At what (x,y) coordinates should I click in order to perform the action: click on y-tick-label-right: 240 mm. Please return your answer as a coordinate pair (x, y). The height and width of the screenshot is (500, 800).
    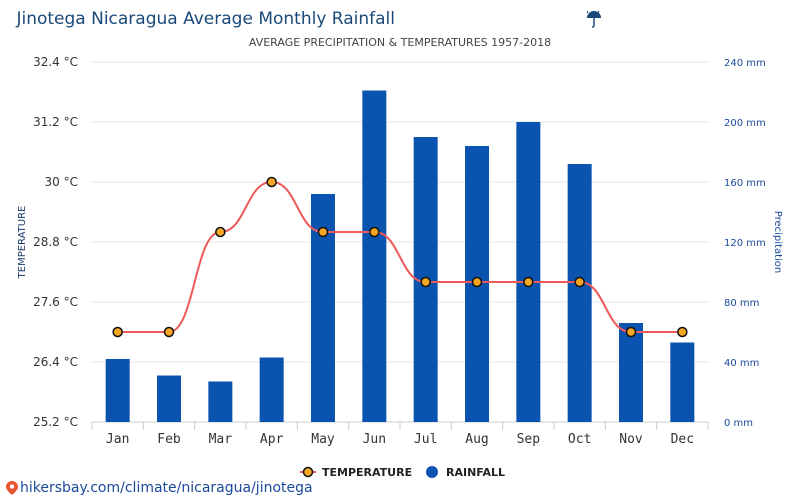
    Looking at the image, I should click on (745, 63).